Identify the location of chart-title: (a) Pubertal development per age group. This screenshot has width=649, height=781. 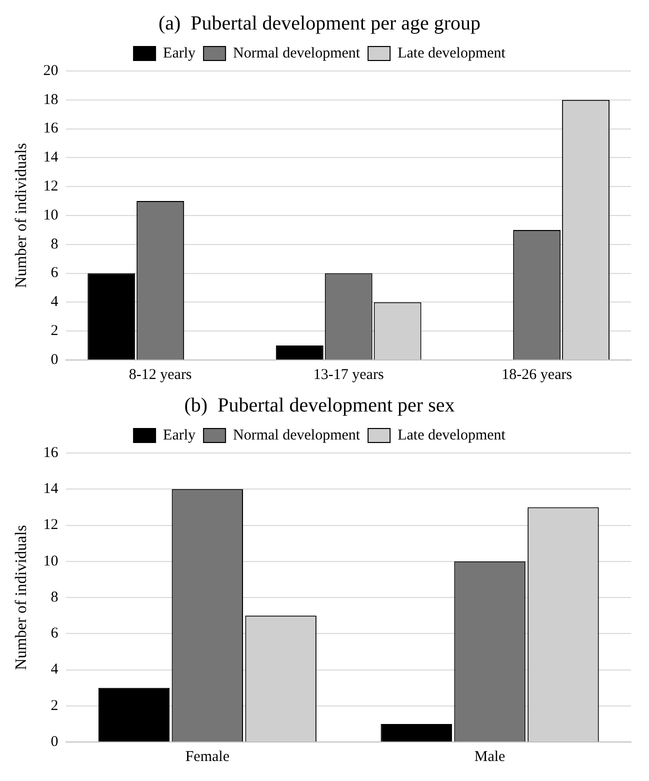
(319, 23).